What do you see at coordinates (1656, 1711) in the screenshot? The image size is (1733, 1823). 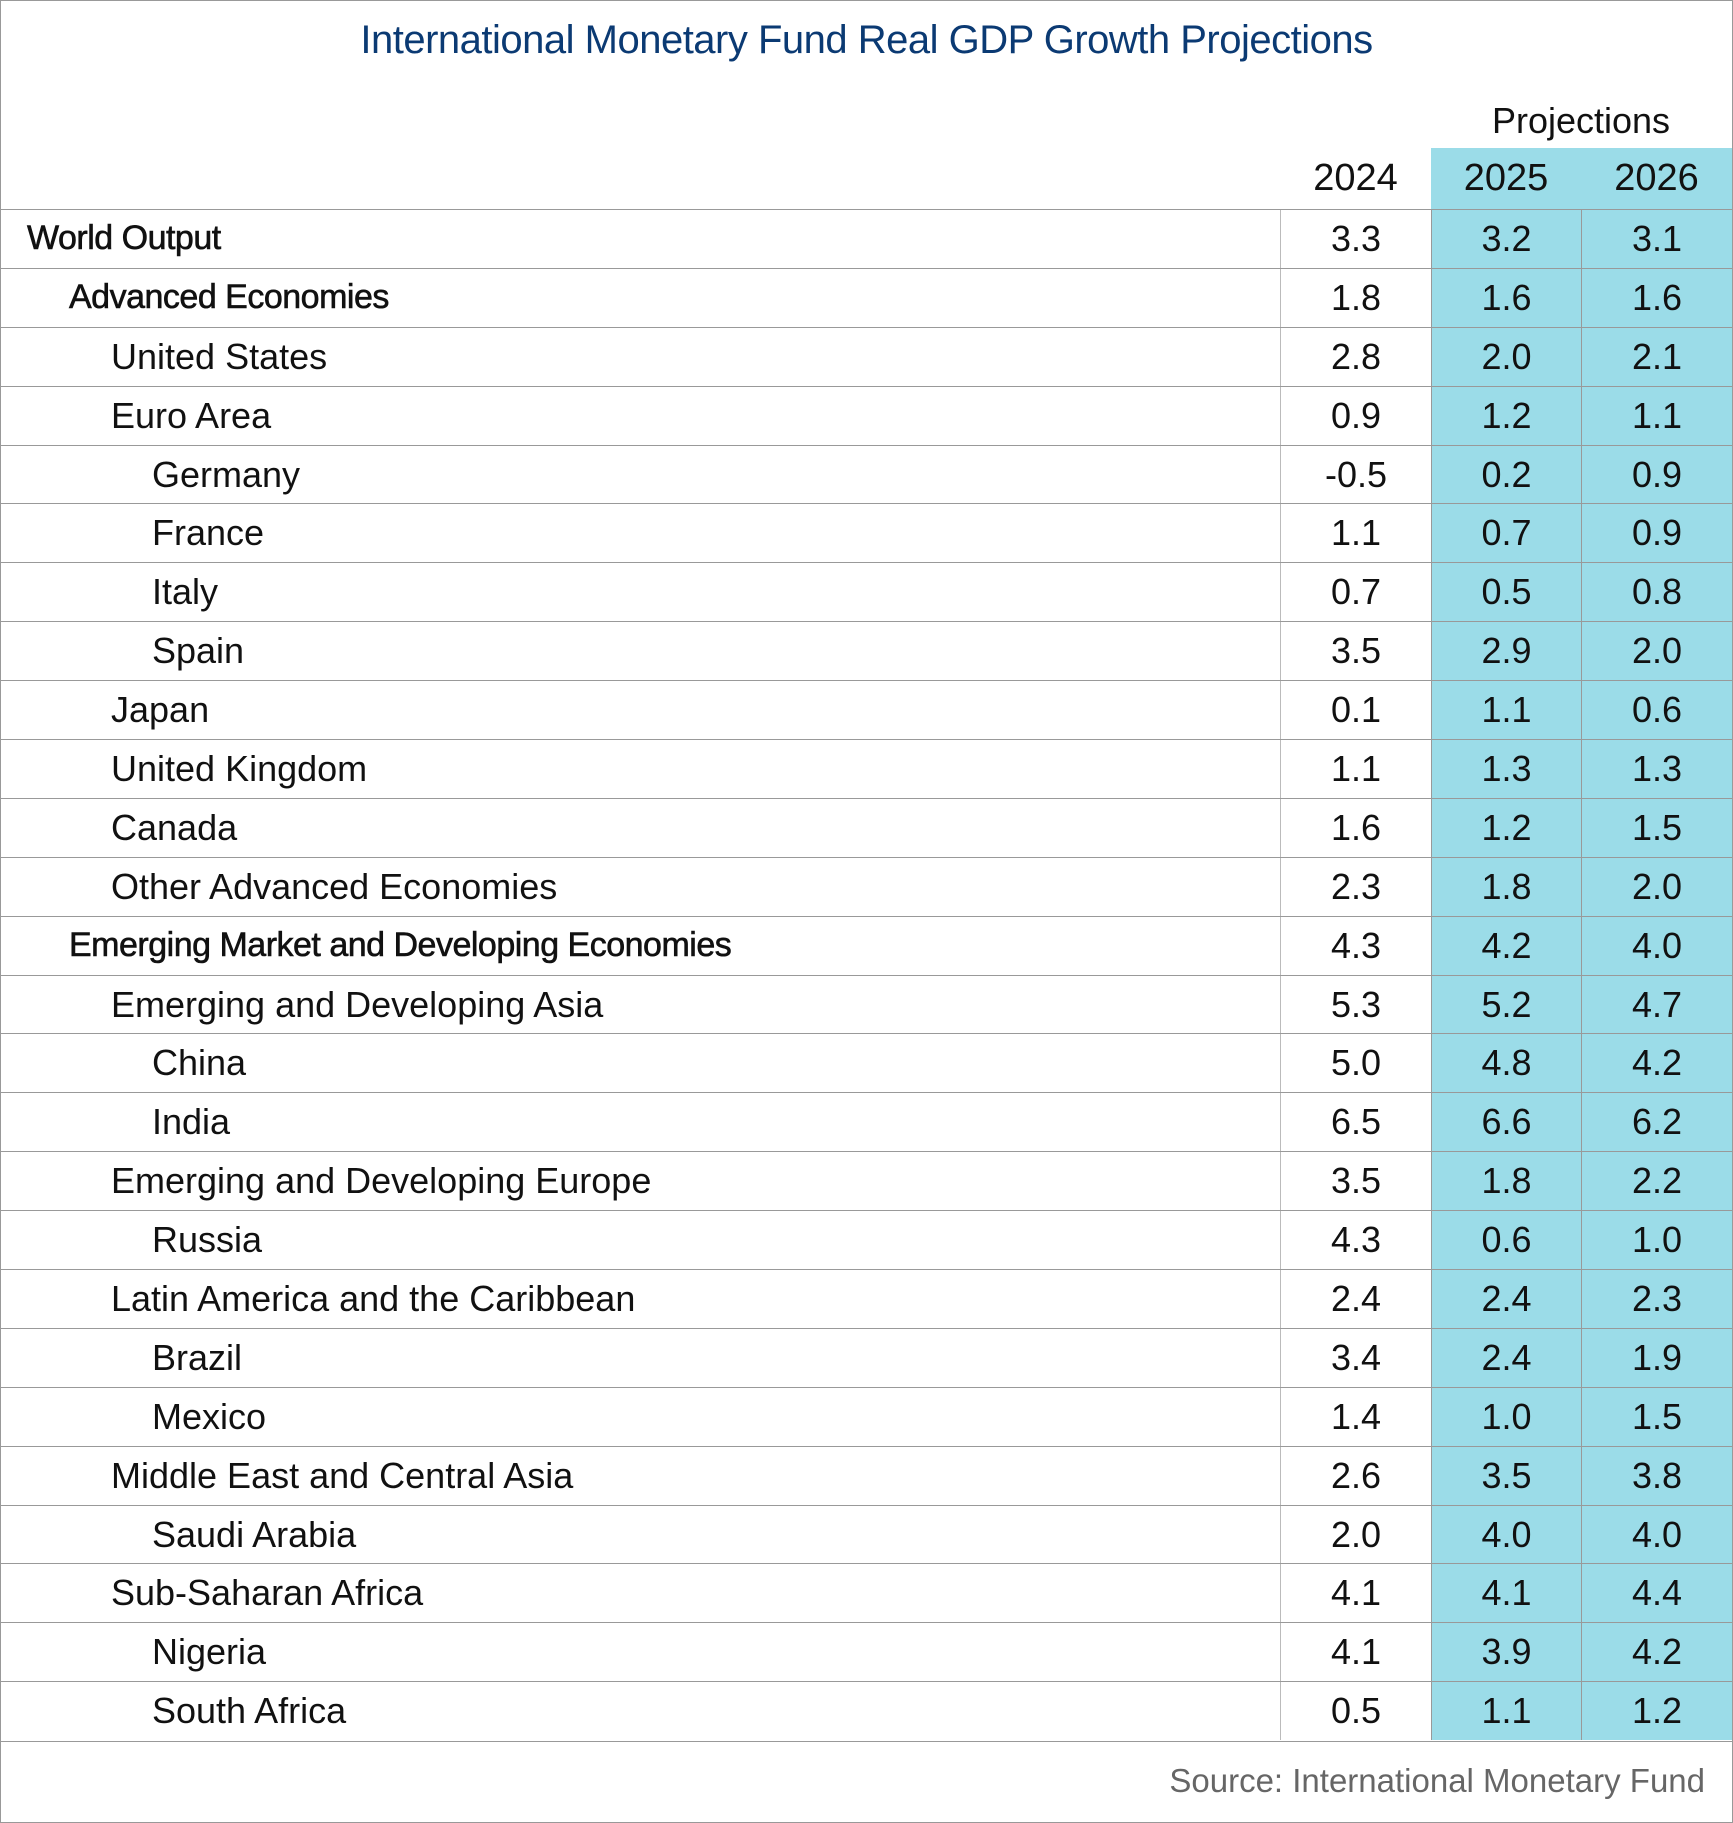 I see `cell-2026: 1.2` at bounding box center [1656, 1711].